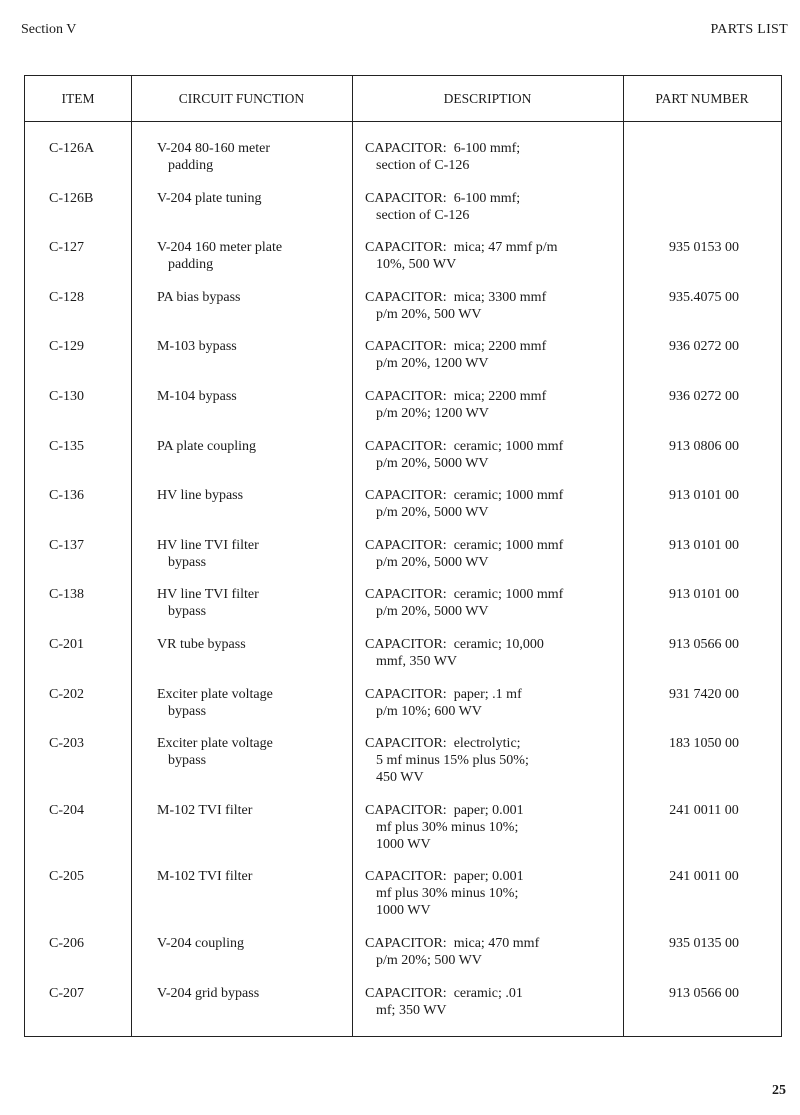 The width and height of the screenshot is (800, 1115). Describe the element at coordinates (432, 413) in the screenshot. I see `description-line: p/m 20%; 1200 WV` at that location.